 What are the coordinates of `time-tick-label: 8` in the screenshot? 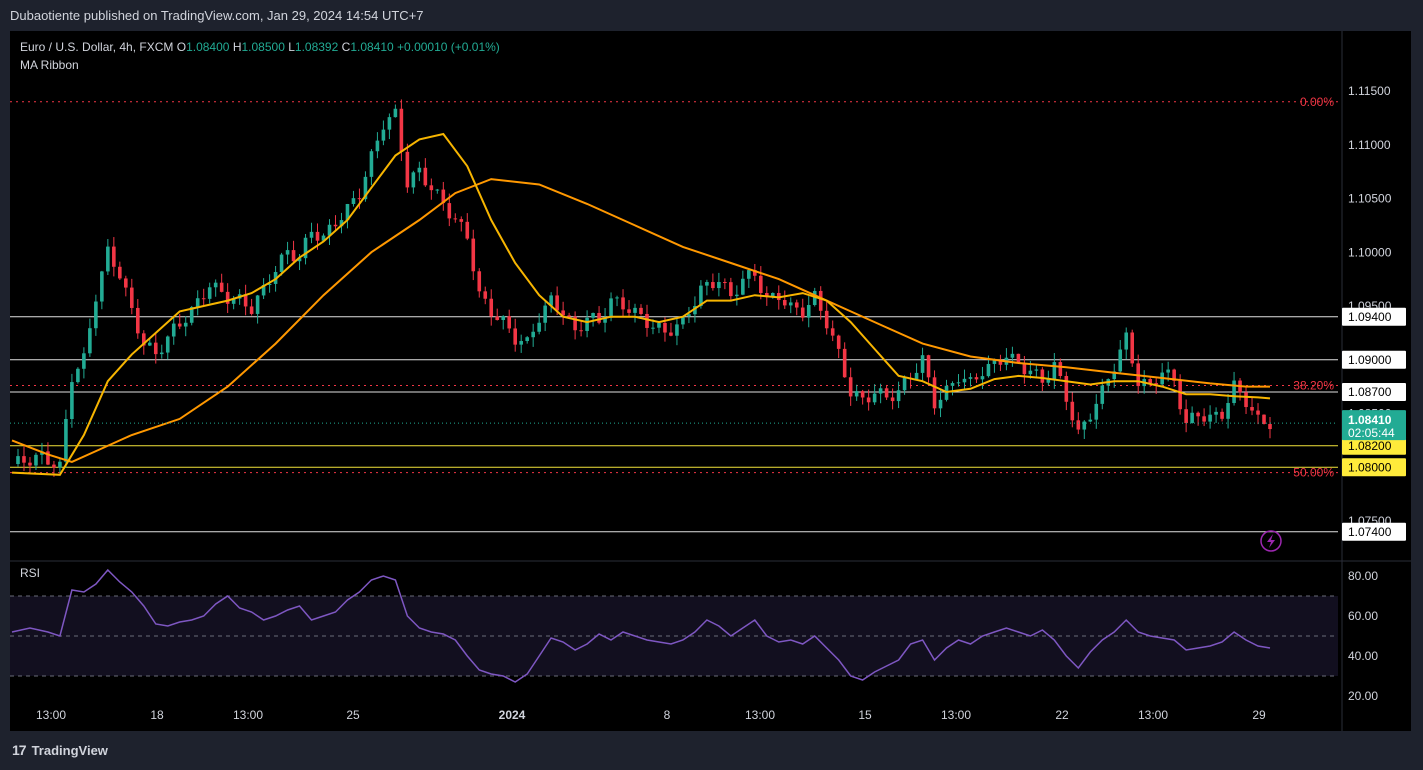 It's located at (667, 715).